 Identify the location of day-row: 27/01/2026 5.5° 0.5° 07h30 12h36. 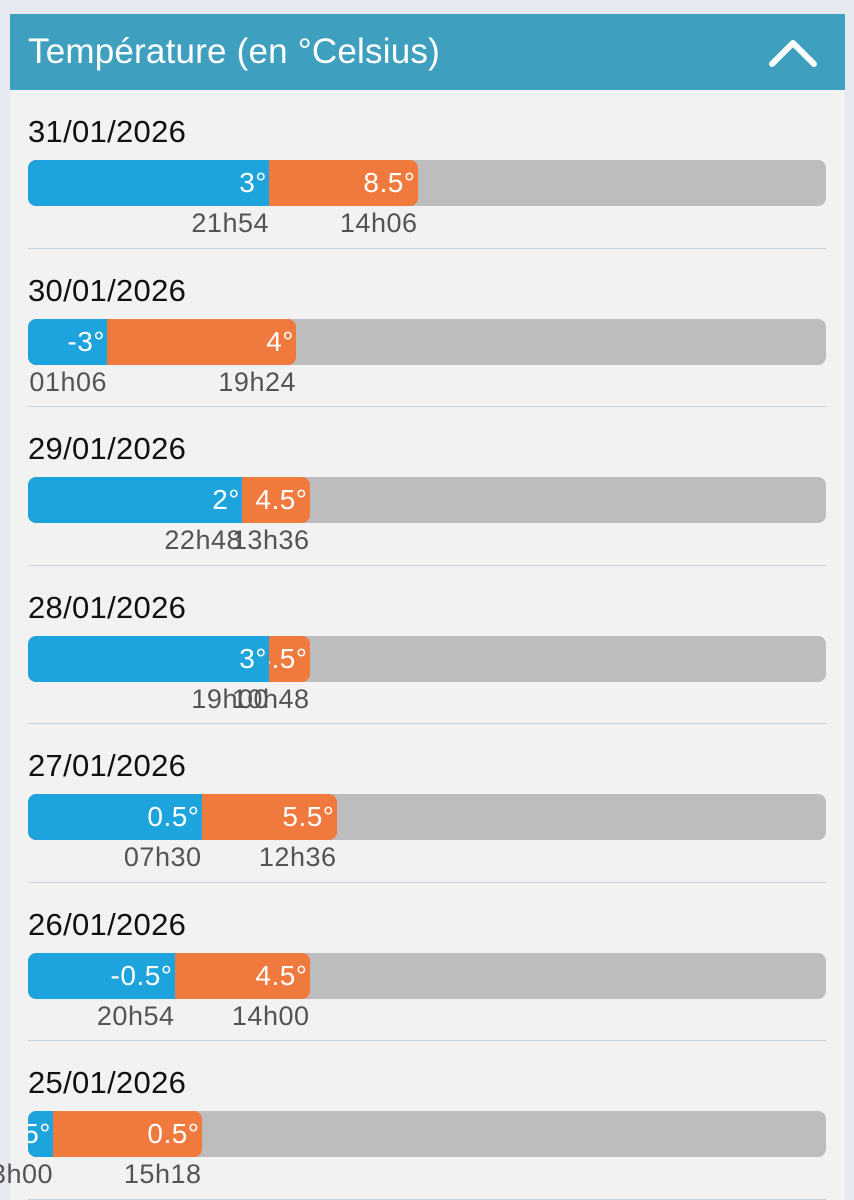
(427, 803).